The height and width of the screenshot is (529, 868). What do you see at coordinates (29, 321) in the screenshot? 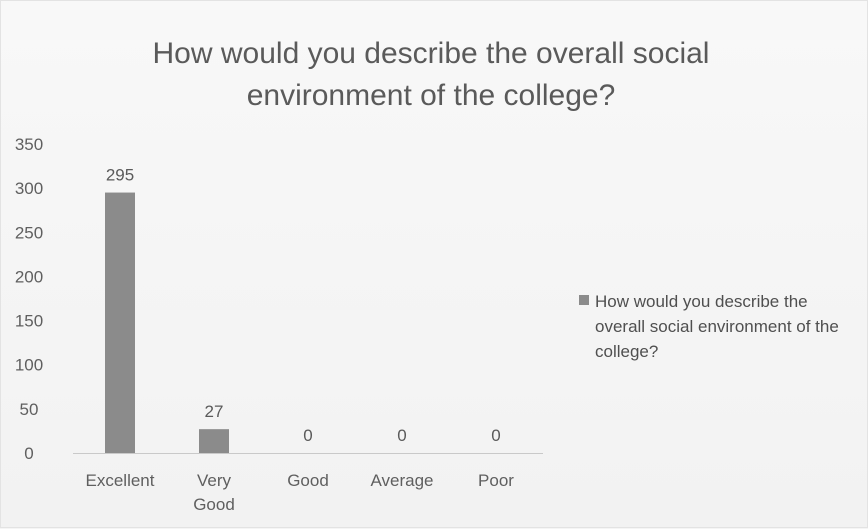
I see `y-tick-label: 150` at bounding box center [29, 321].